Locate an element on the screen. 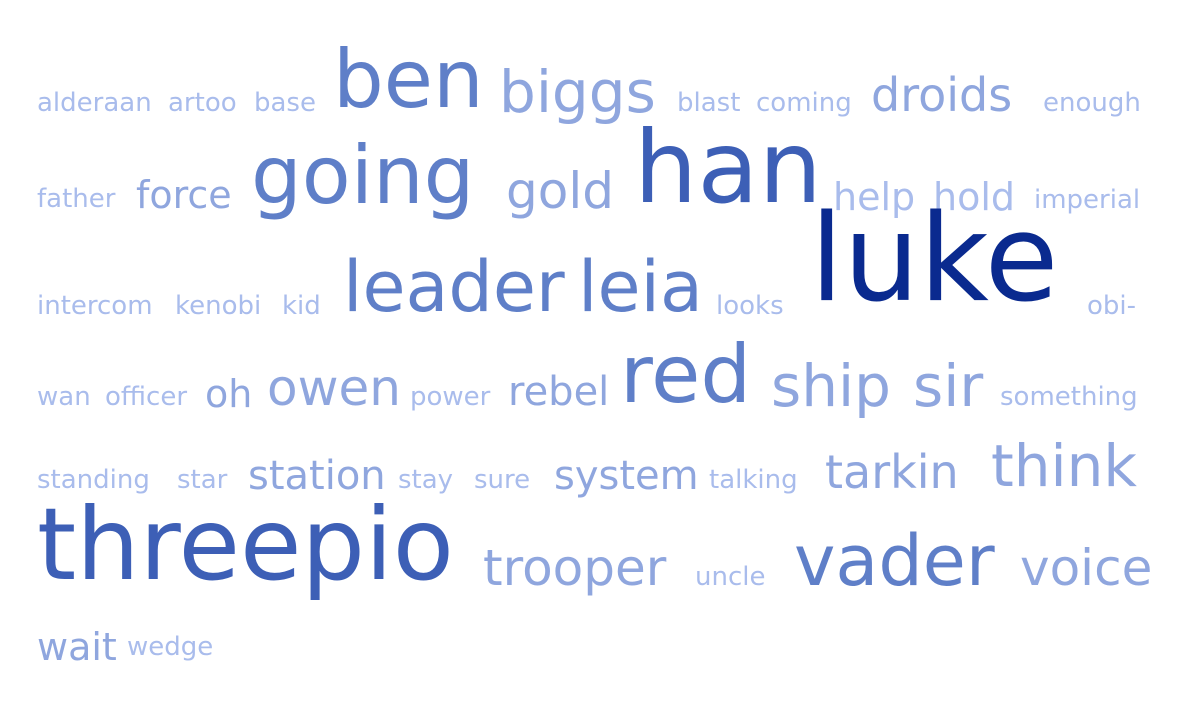 This screenshot has height=702, width=1180. word-droids: droids is located at coordinates (942, 95).